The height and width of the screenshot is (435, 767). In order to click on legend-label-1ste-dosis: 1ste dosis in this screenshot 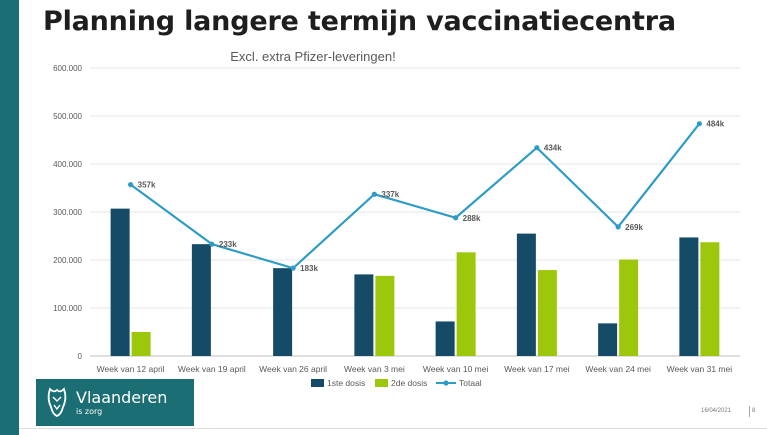, I will do `click(346, 383)`.